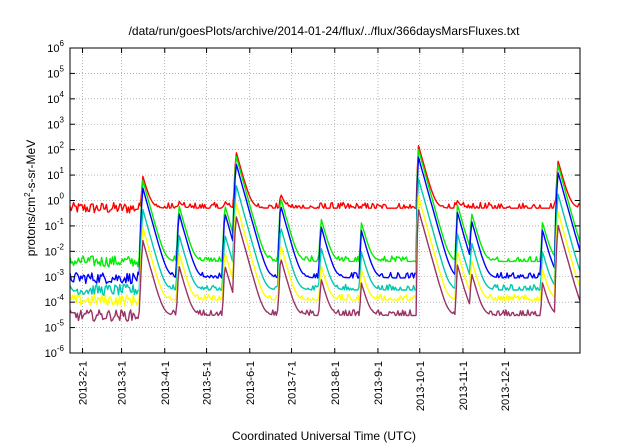 The image size is (640, 448). What do you see at coordinates (55, 327) in the screenshot?
I see `y-tick-label: 10⁻⁵` at bounding box center [55, 327].